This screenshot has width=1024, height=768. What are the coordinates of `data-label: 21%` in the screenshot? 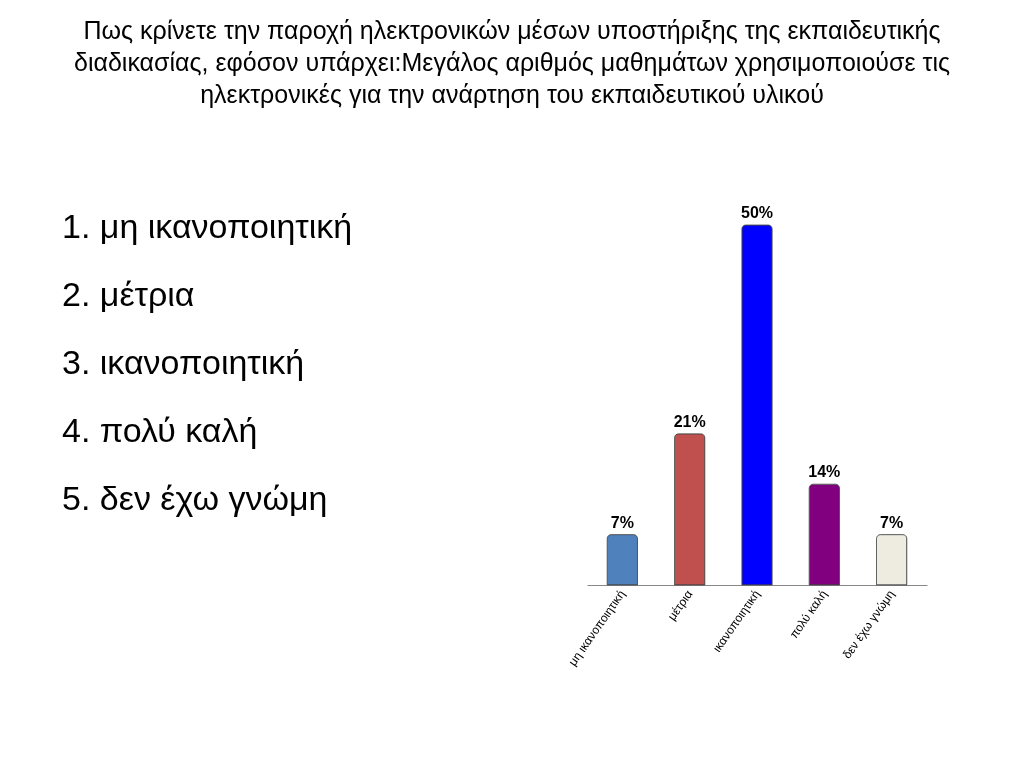 It's located at (689, 421).